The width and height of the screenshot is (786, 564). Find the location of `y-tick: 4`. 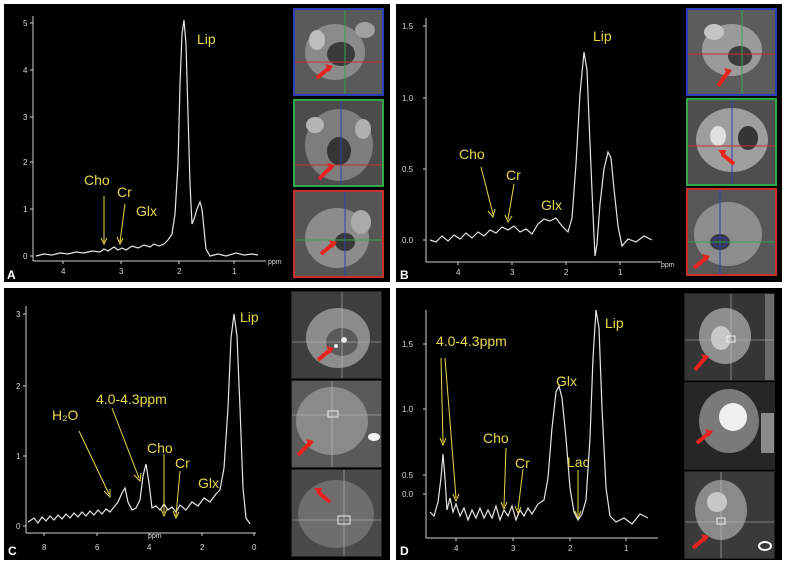

y-tick: 4 is located at coordinates (25, 70).